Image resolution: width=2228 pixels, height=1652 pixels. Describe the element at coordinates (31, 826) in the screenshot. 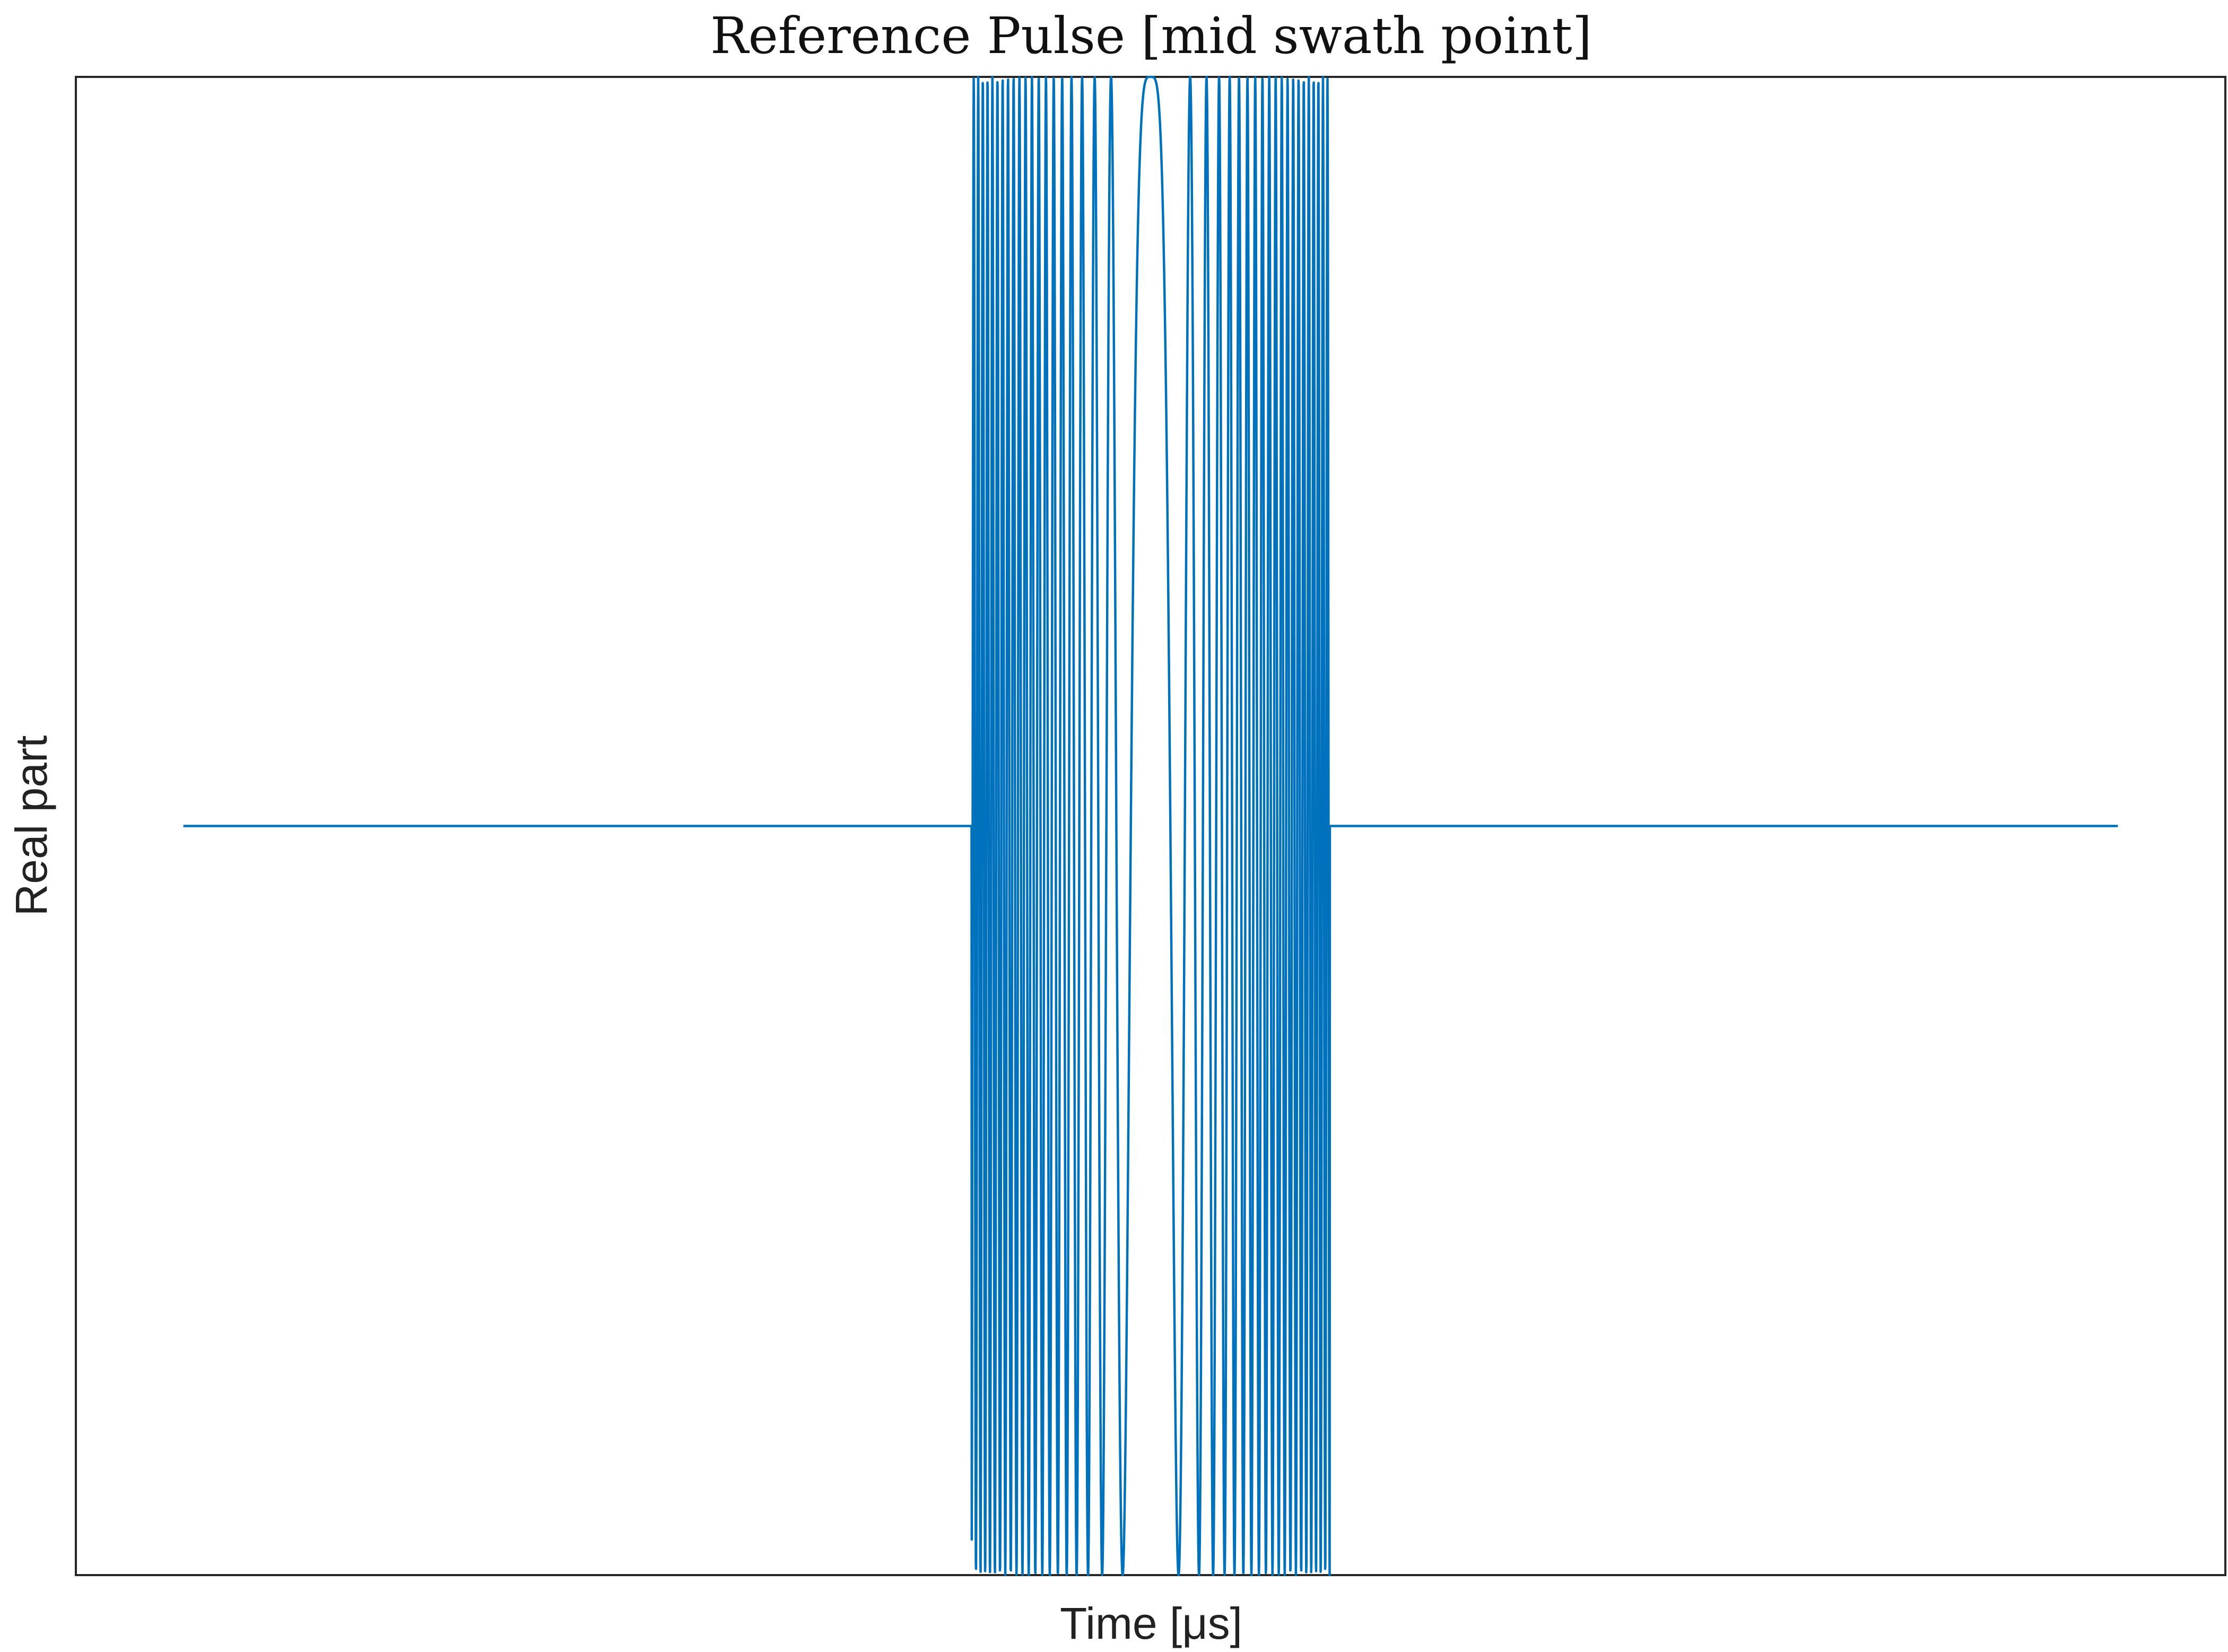

I see `y-axis-label: Real part` at that location.